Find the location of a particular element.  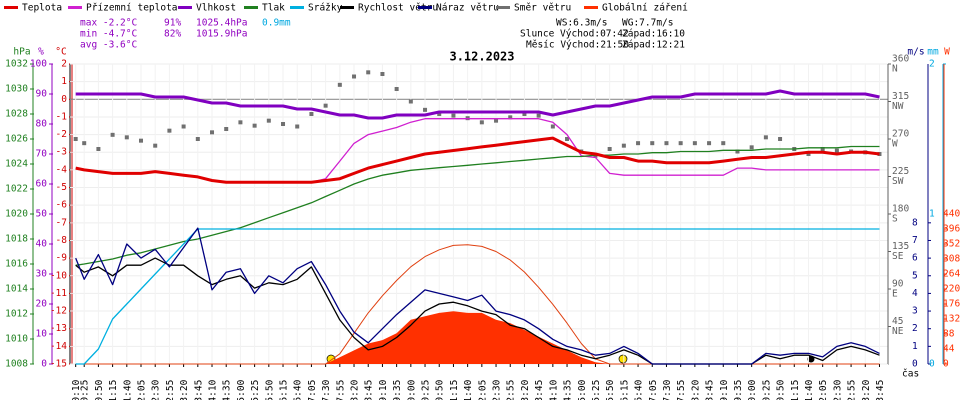

tick-label: 4 is located at coordinates (915, 293).